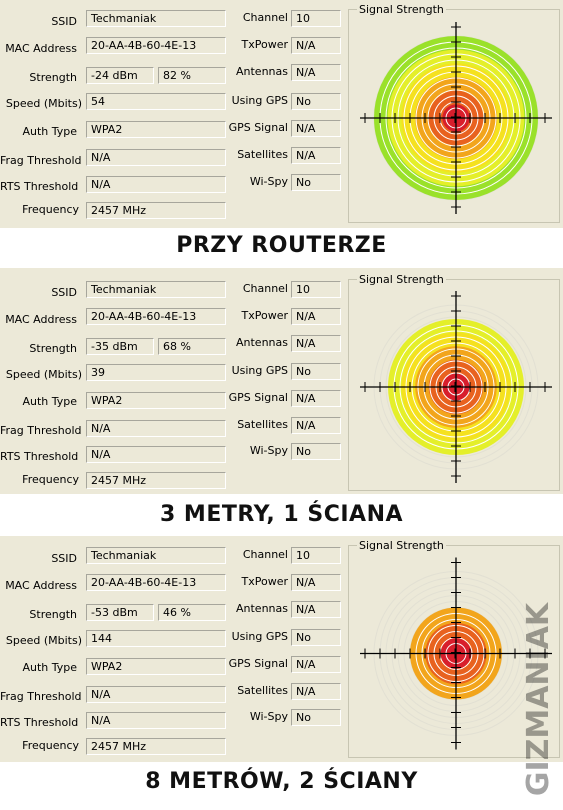  Describe the element at coordinates (281, 514) in the screenshot. I see `caption-2: 3 METRY, 1 ŚCIANA` at that location.